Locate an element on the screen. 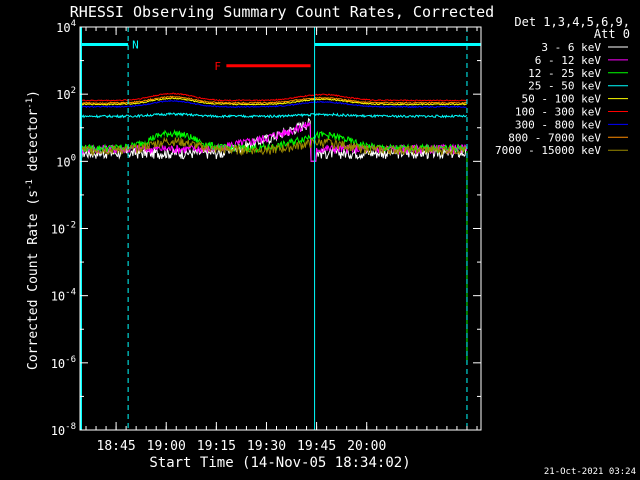 The width and height of the screenshot is (640, 480). y-axis-label-sup2: -1 is located at coordinates (30, 103).